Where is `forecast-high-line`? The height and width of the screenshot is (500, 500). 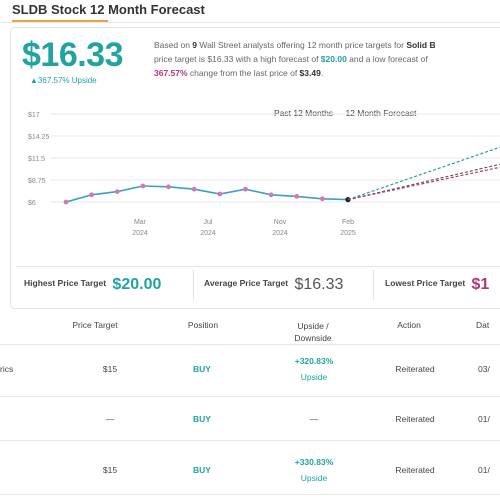 forecast-high-line is located at coordinates (423, 173).